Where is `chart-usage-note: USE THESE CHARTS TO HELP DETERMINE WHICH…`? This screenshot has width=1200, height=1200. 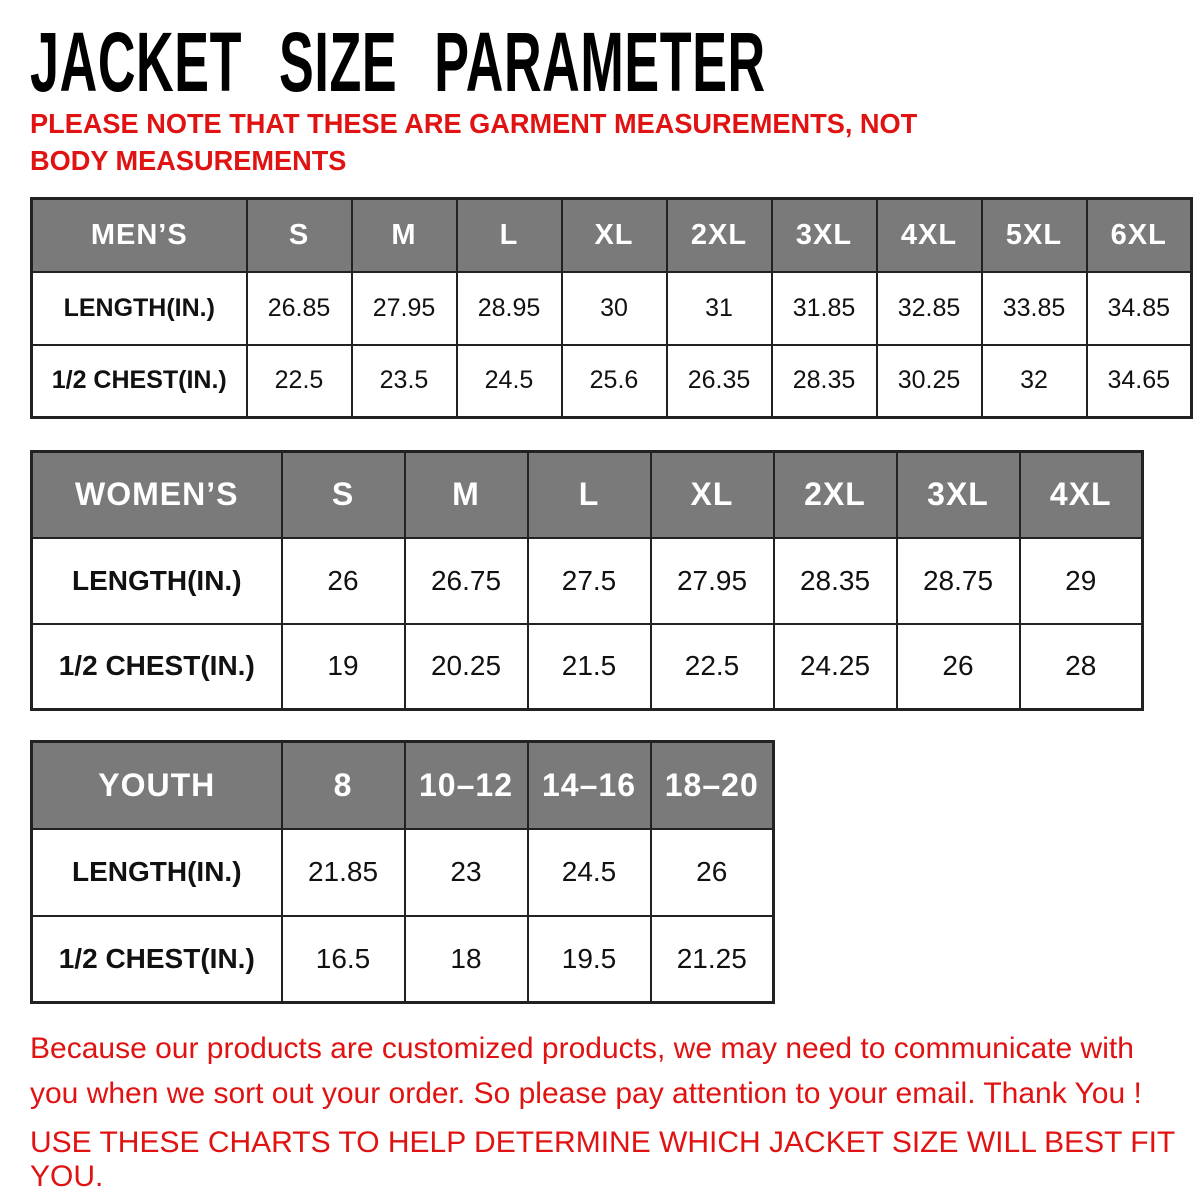
chart-usage-note: USE THESE CHARTS TO HELP DETERMINE WHICH… is located at coordinates (602, 1159).